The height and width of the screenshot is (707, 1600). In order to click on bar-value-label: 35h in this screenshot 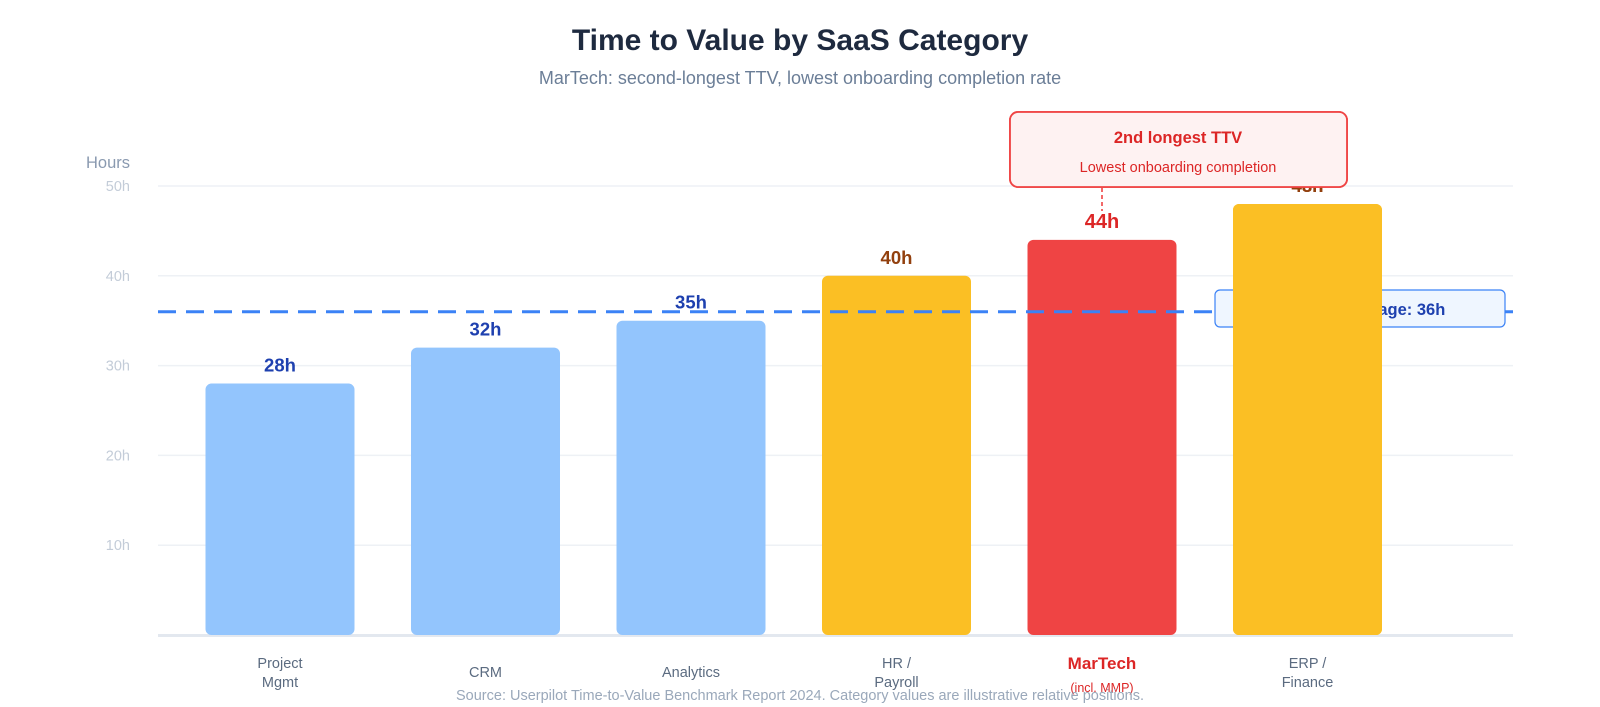, I will do `click(691, 302)`.